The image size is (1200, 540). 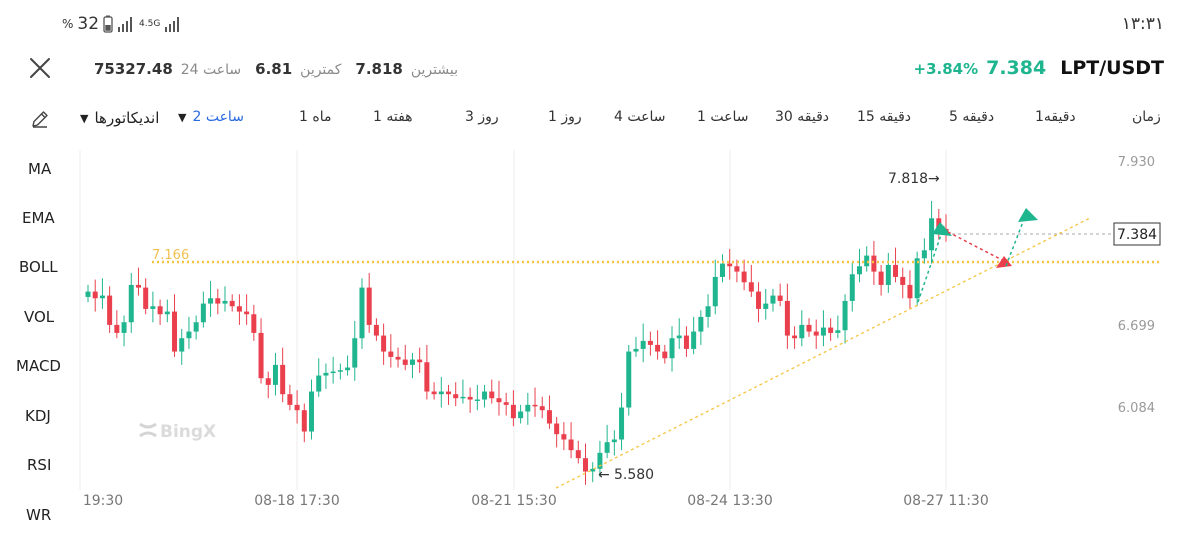 I want to click on high-marker-arrow: →, so click(x=934, y=179).